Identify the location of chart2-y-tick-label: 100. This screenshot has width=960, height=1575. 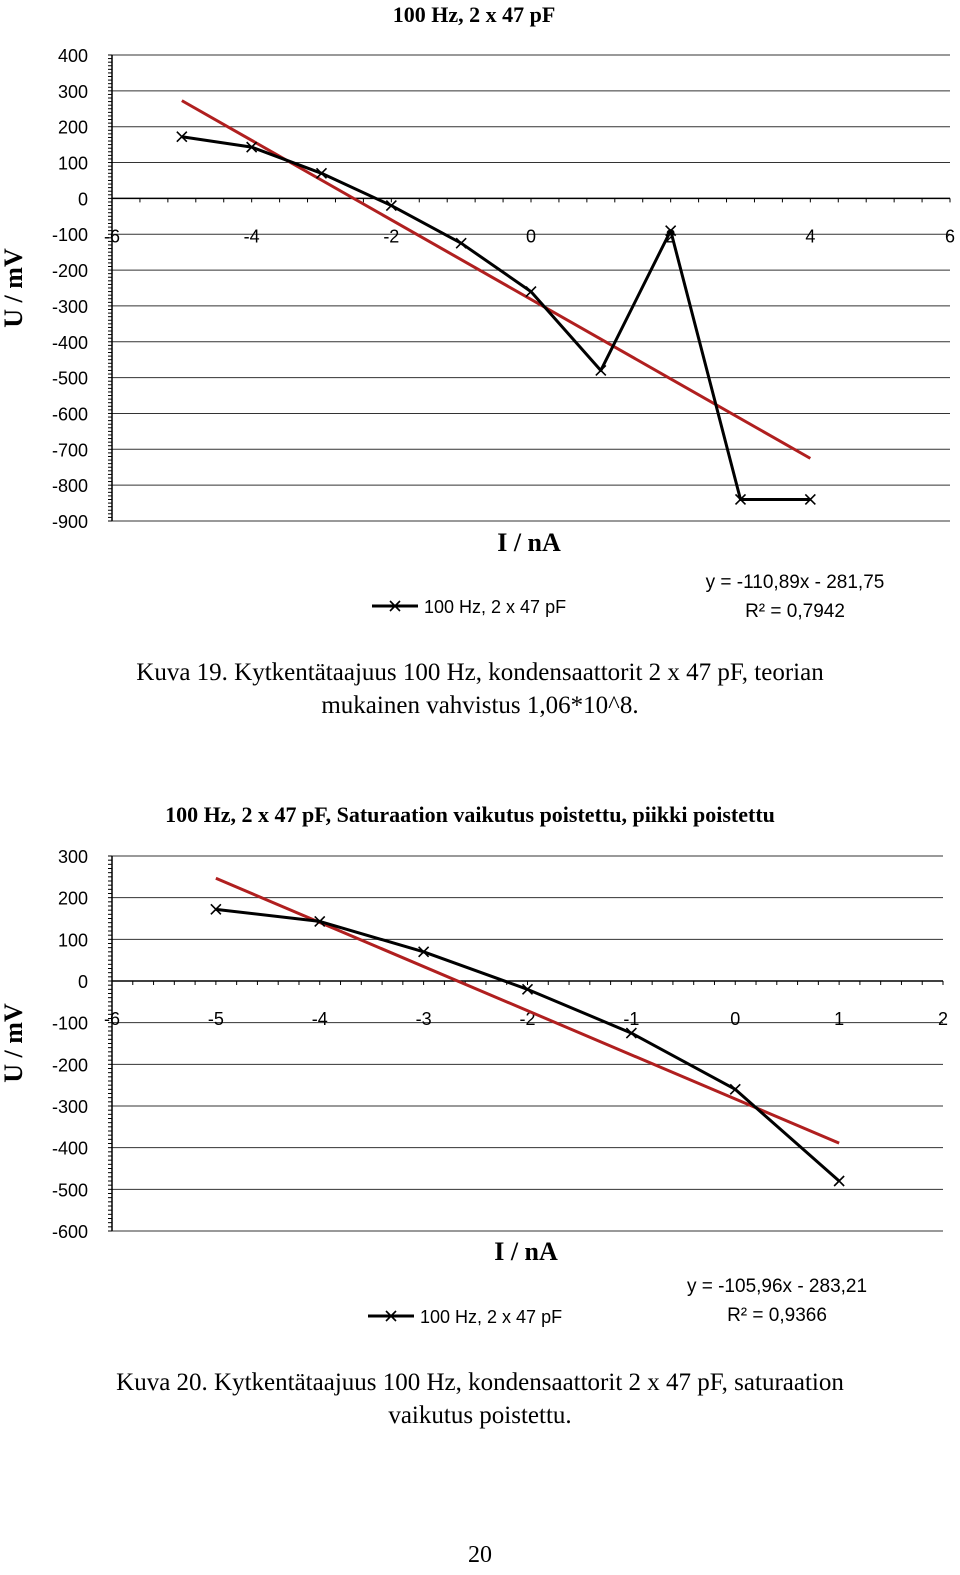
(73, 940).